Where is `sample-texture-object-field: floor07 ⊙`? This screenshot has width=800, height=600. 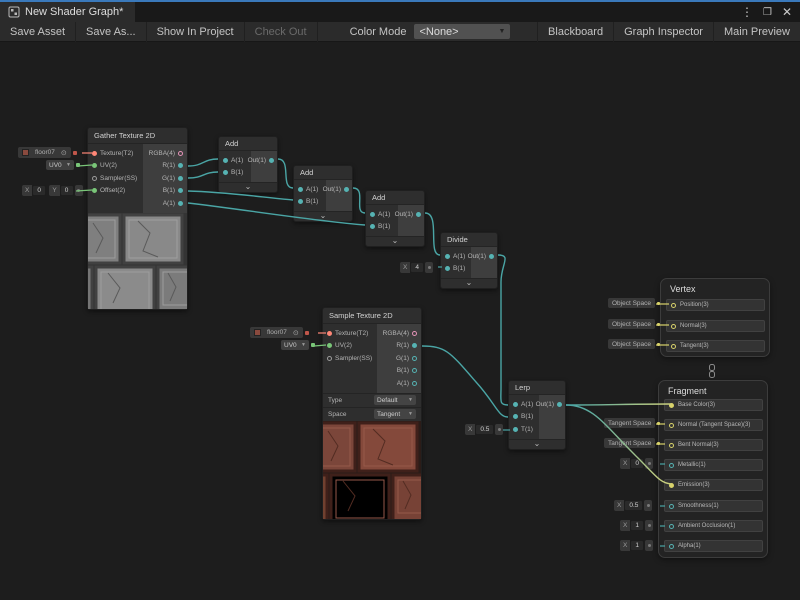 sample-texture-object-field: floor07 ⊙ is located at coordinates (279, 332).